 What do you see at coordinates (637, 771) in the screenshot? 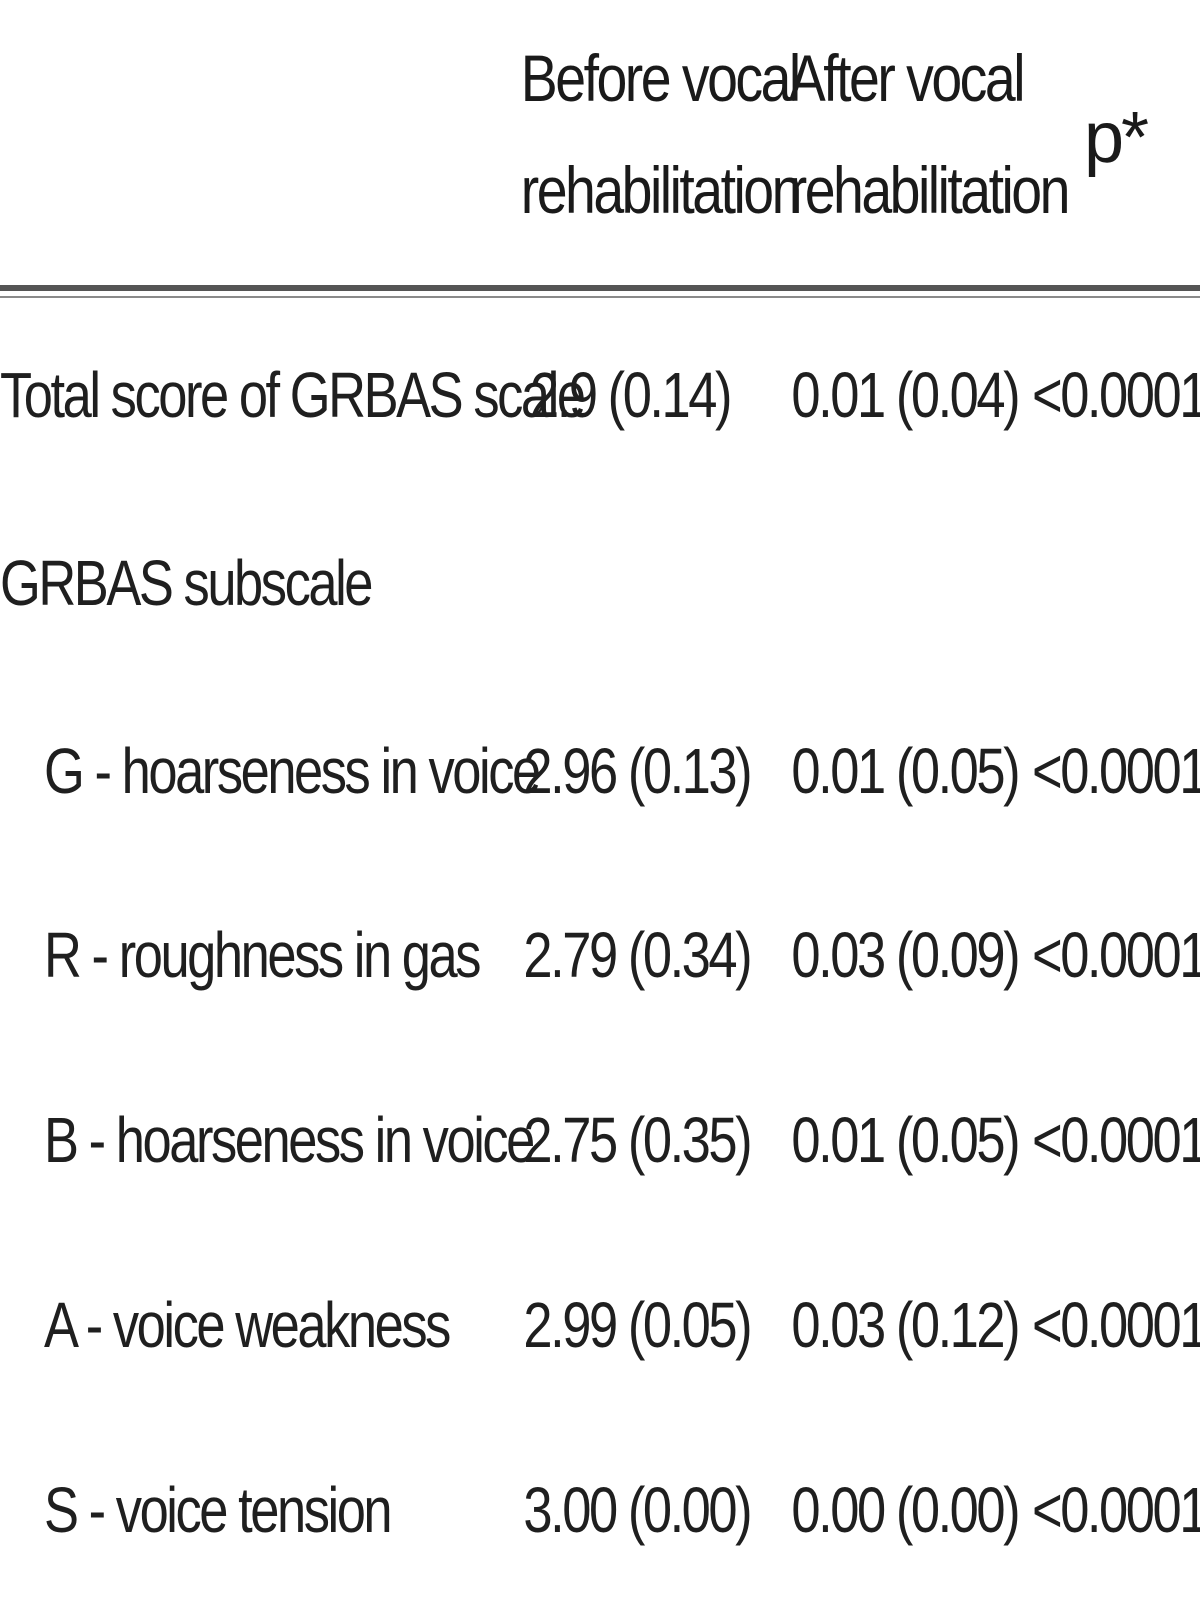
I see `row-before-value: 2.96 (0.13)` at bounding box center [637, 771].